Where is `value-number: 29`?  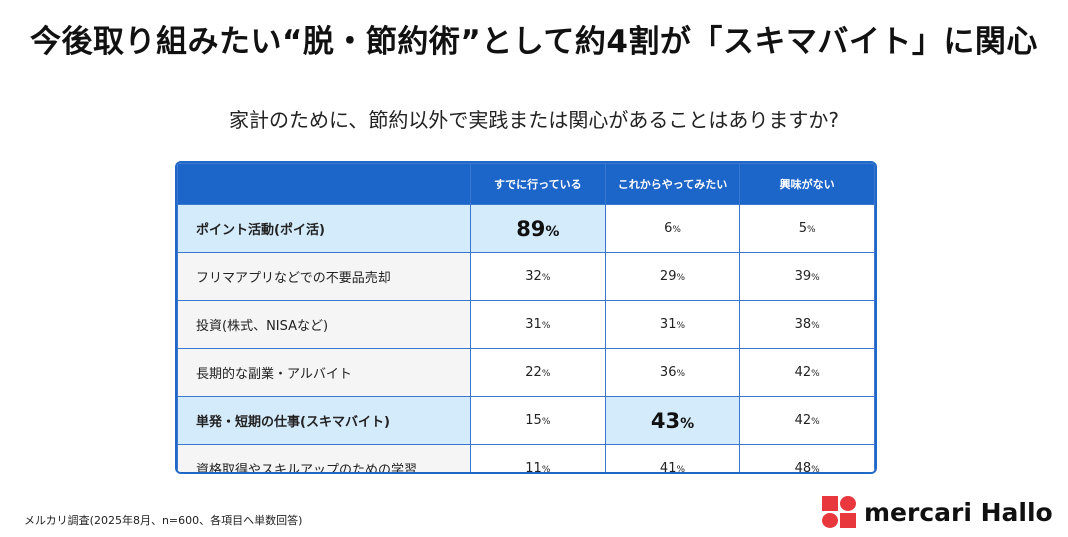
value-number: 29 is located at coordinates (668, 276).